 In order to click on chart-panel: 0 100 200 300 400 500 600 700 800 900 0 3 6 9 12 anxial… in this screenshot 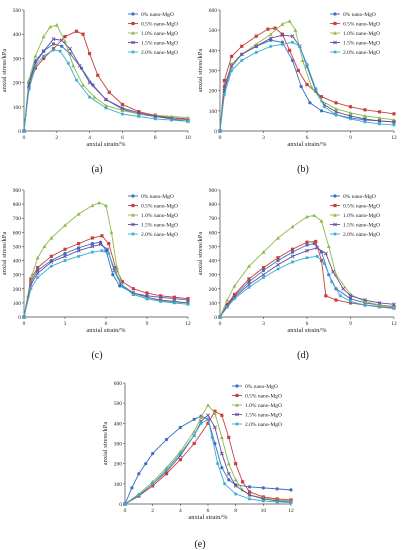, I will do `click(96, 274)`.